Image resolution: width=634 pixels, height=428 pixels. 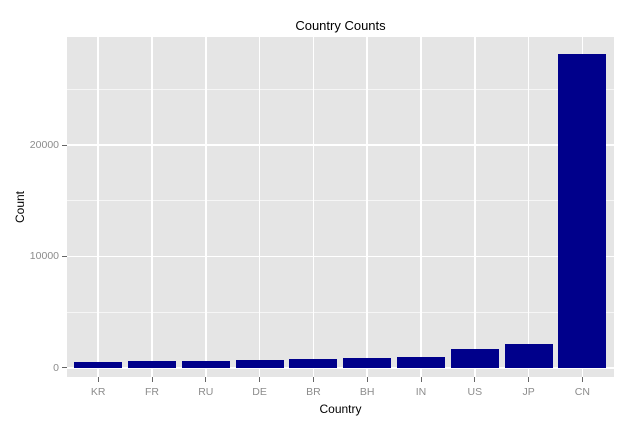 I want to click on x-tick-label: FR, so click(x=152, y=392).